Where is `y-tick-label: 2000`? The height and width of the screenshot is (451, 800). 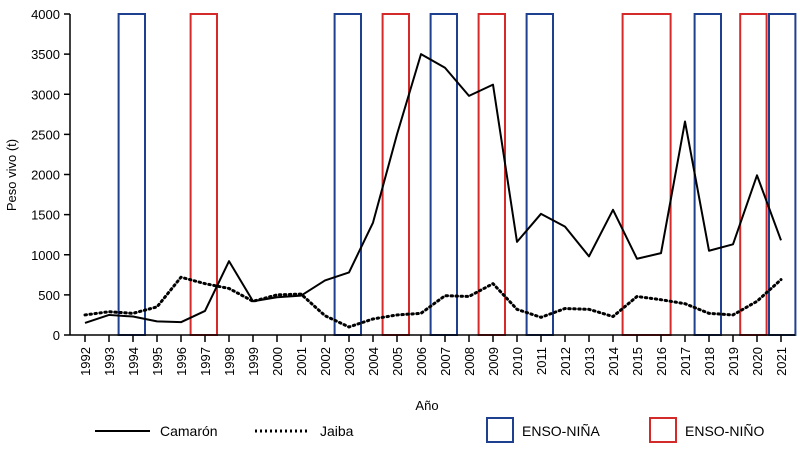
y-tick-label: 2000 is located at coordinates (45, 175).